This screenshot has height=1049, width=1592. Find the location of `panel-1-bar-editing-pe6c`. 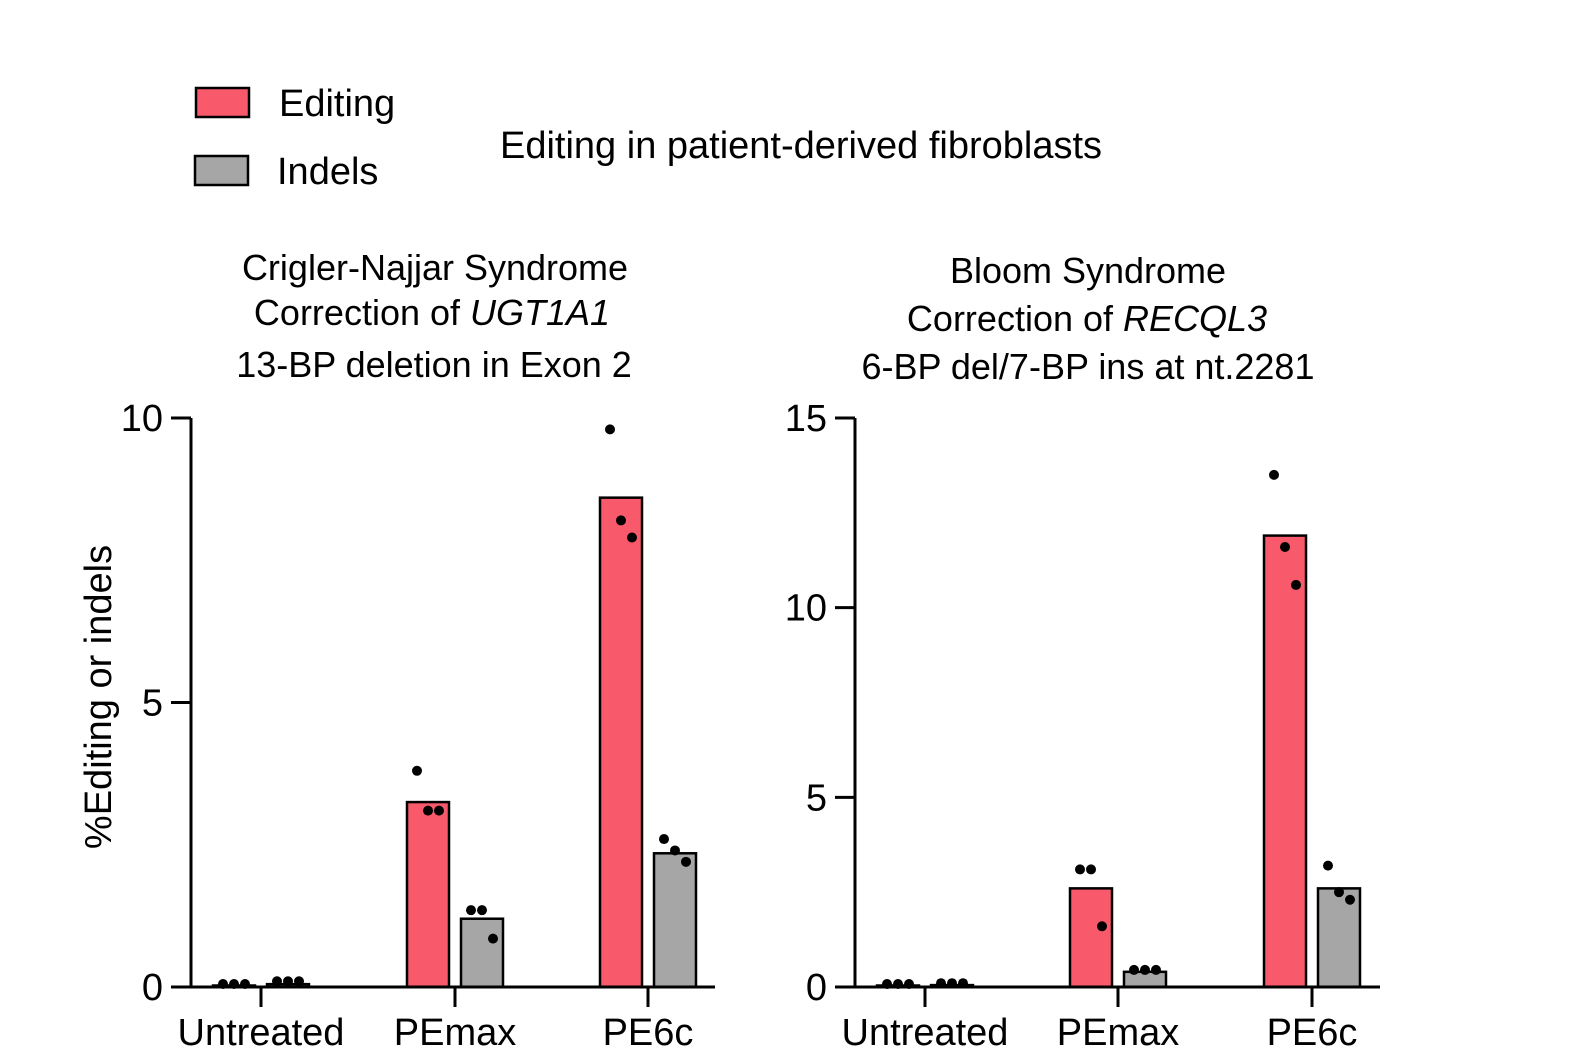

panel-1-bar-editing-pe6c is located at coordinates (621, 742).